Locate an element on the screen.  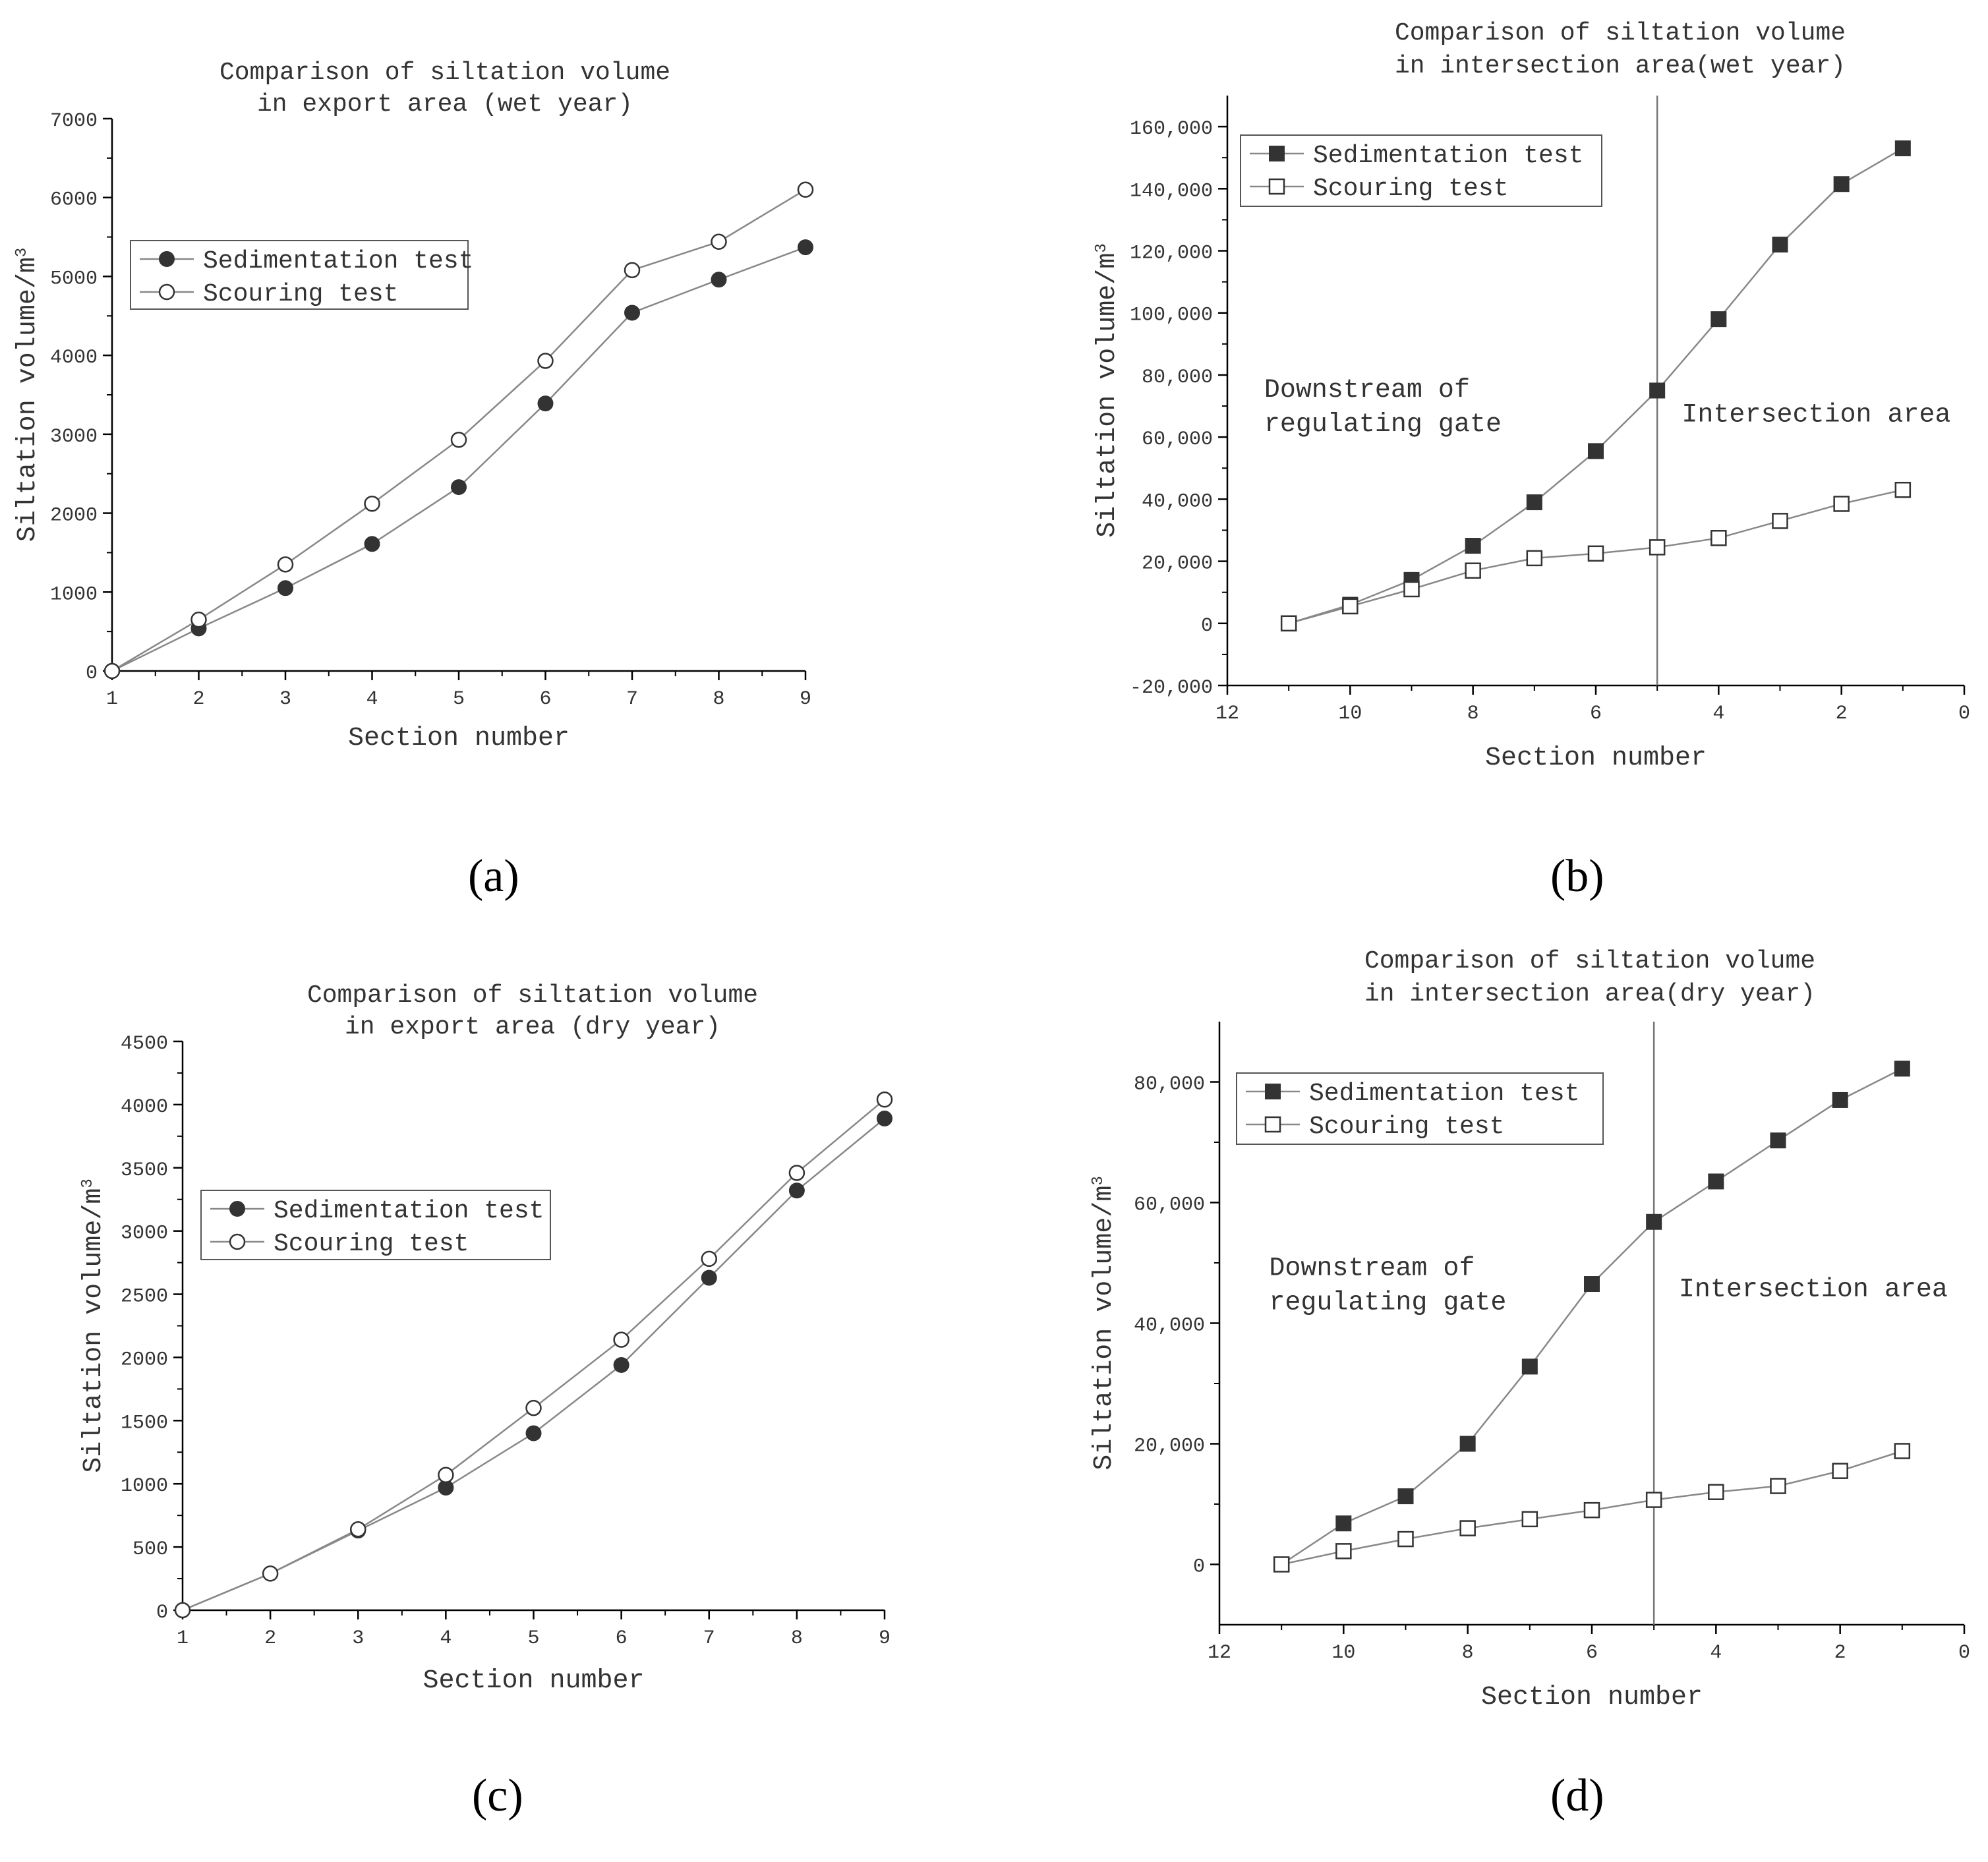
y-tick-label: -20,000 is located at coordinates (1171, 688).